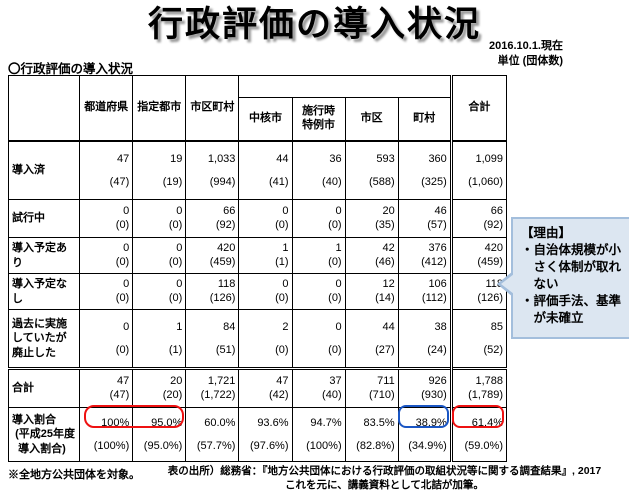 This screenshot has height=497, width=629. I want to click on row-label: 導入予定なし, so click(44, 291).